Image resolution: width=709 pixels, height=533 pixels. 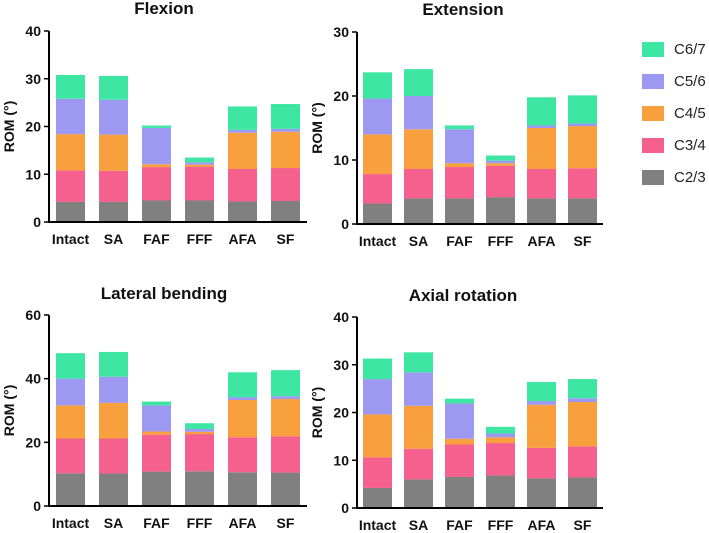 I want to click on legend-label: C5/6, so click(x=690, y=81).